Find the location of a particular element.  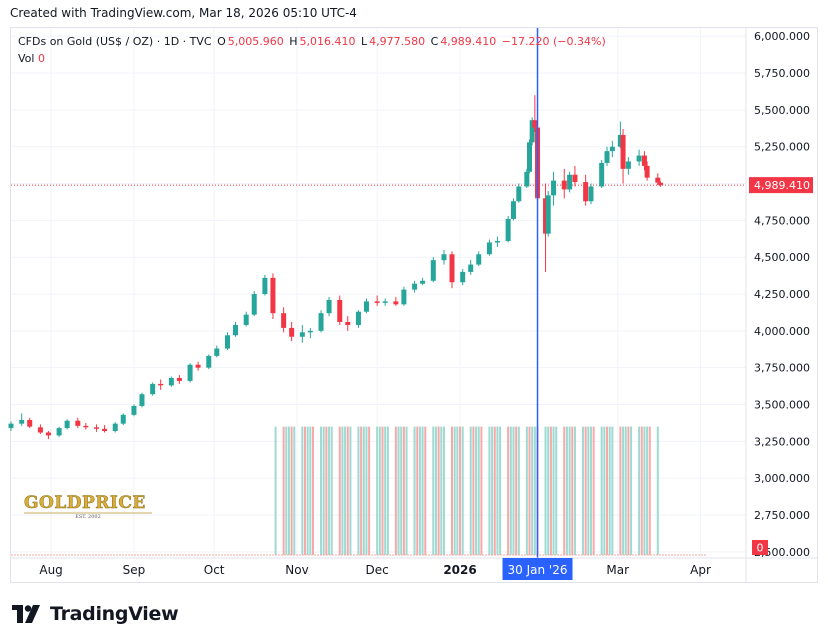

x-tick-label: Nov is located at coordinates (296, 570).